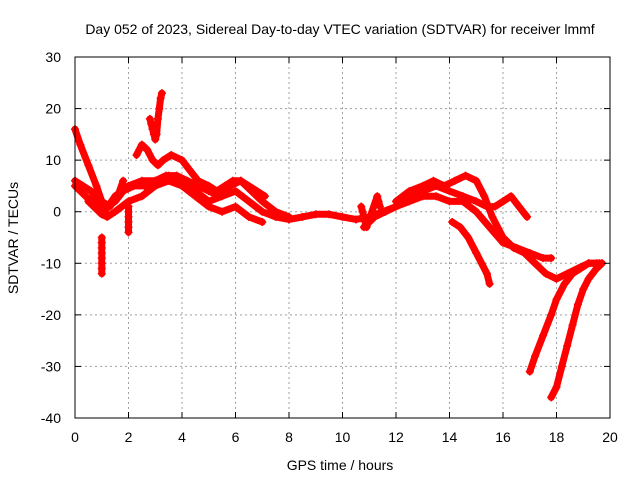  Describe the element at coordinates (471, 253) in the screenshot. I see `series-track-h` at that location.